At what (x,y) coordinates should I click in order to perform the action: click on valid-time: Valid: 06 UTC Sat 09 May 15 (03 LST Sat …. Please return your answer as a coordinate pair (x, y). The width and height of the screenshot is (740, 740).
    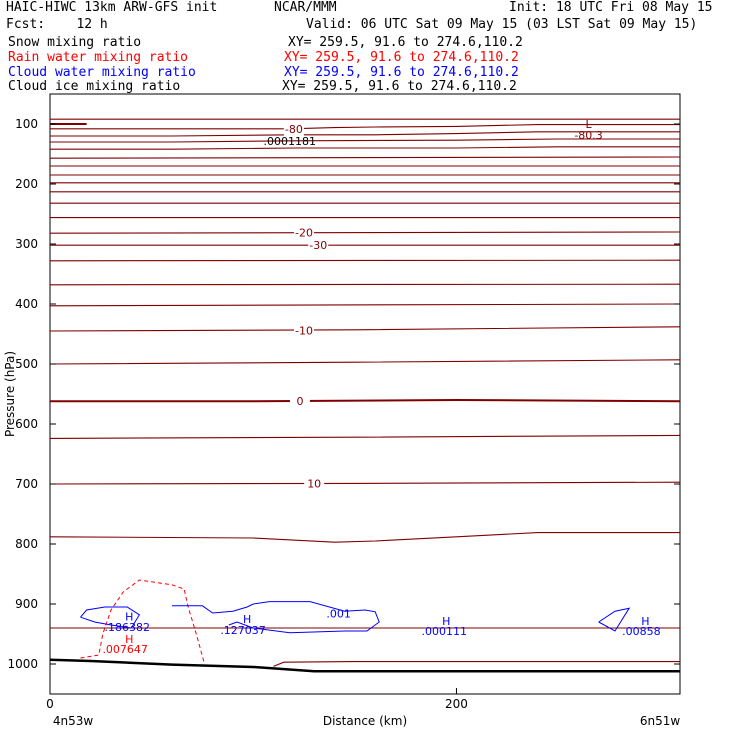
    Looking at the image, I should click on (502, 24).